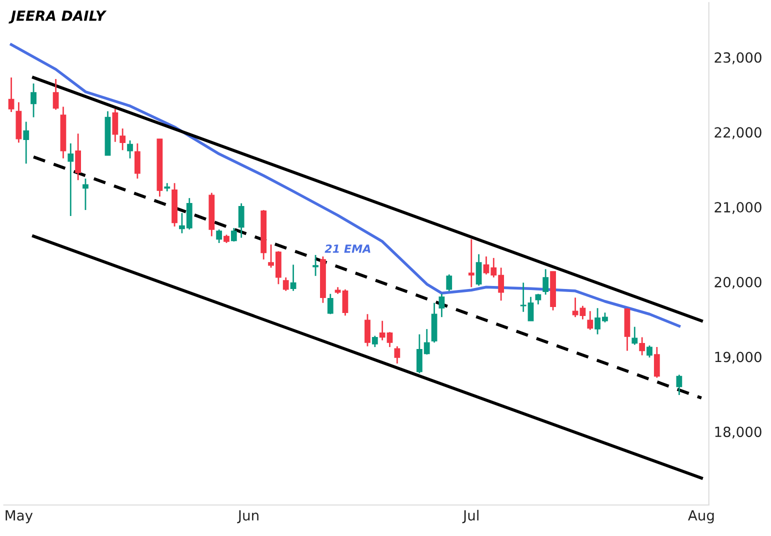  I want to click on text: JEERA DAILY, so click(57, 17).